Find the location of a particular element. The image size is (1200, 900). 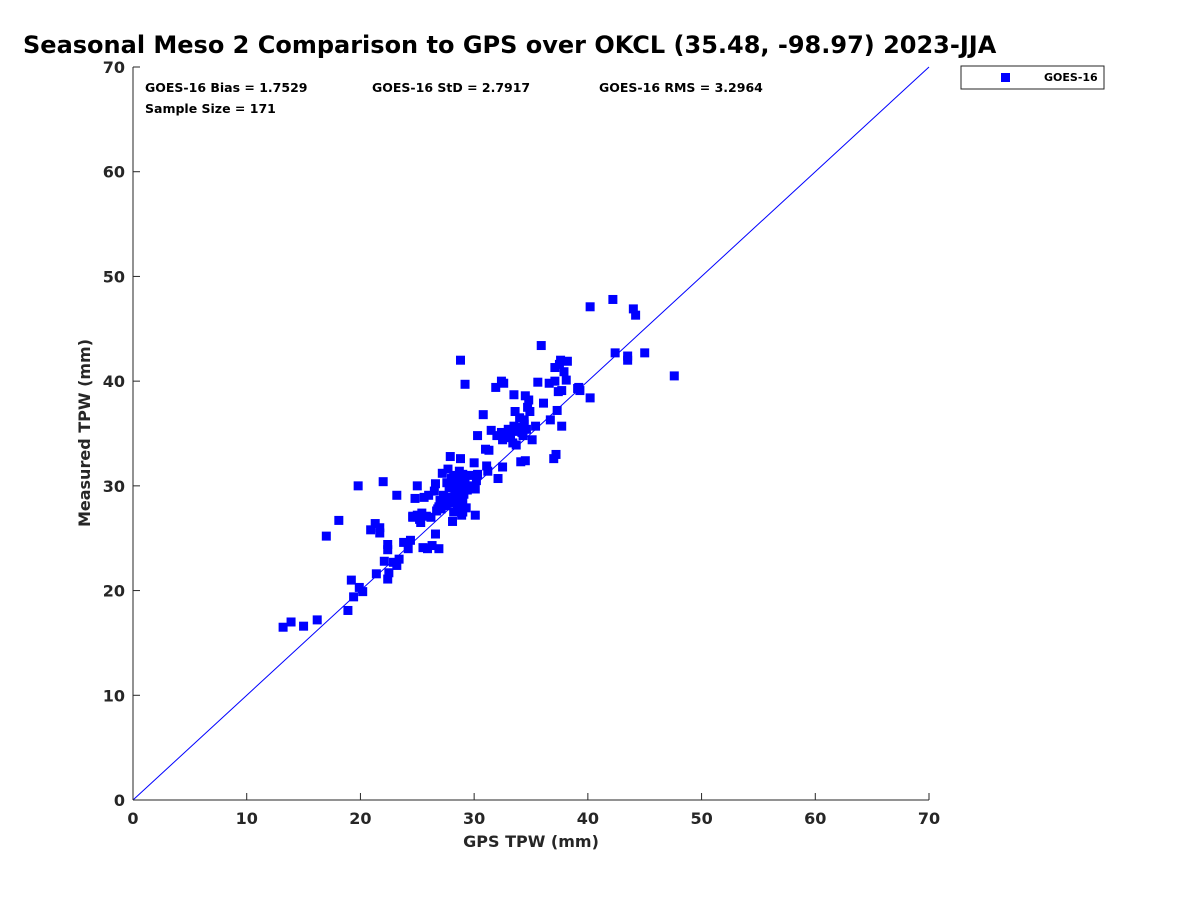

y-tick-label: 0 is located at coordinates (119, 800).